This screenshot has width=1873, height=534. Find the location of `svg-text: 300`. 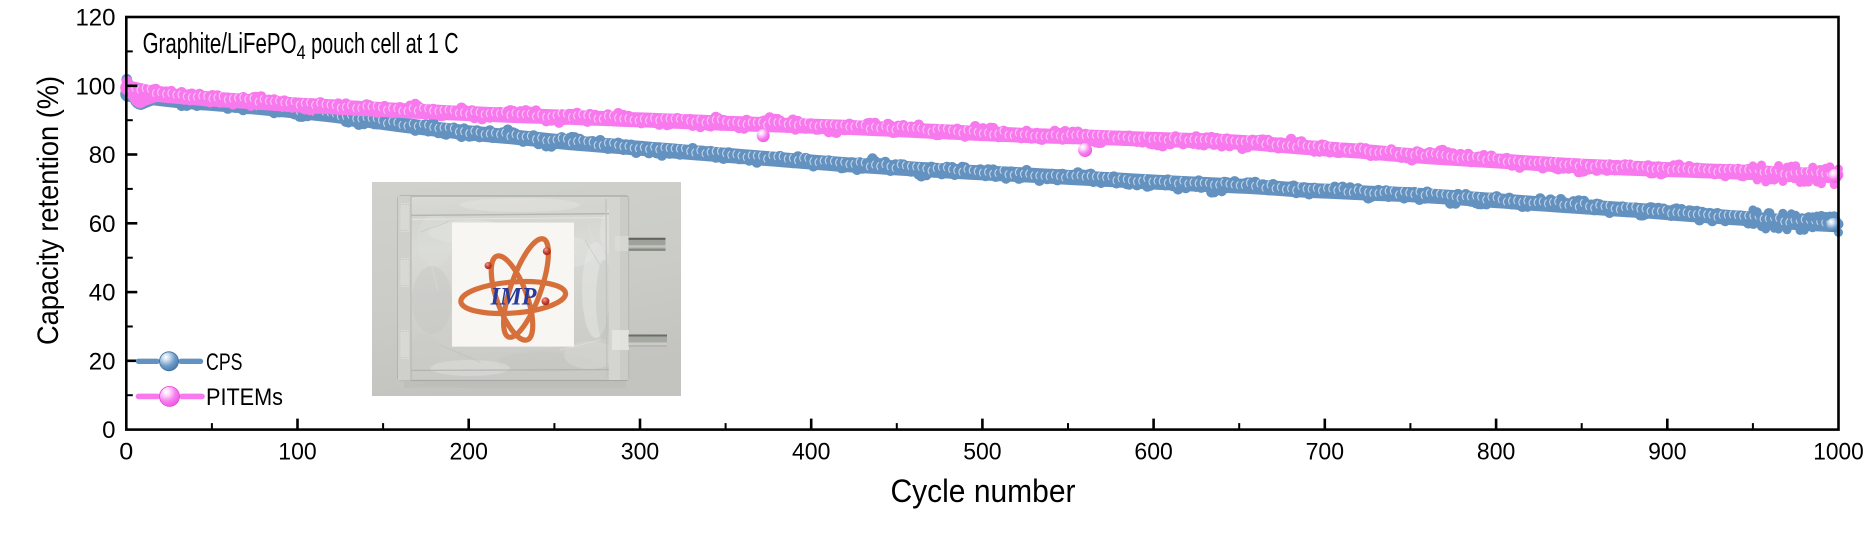

svg-text: 300 is located at coordinates (640, 452).